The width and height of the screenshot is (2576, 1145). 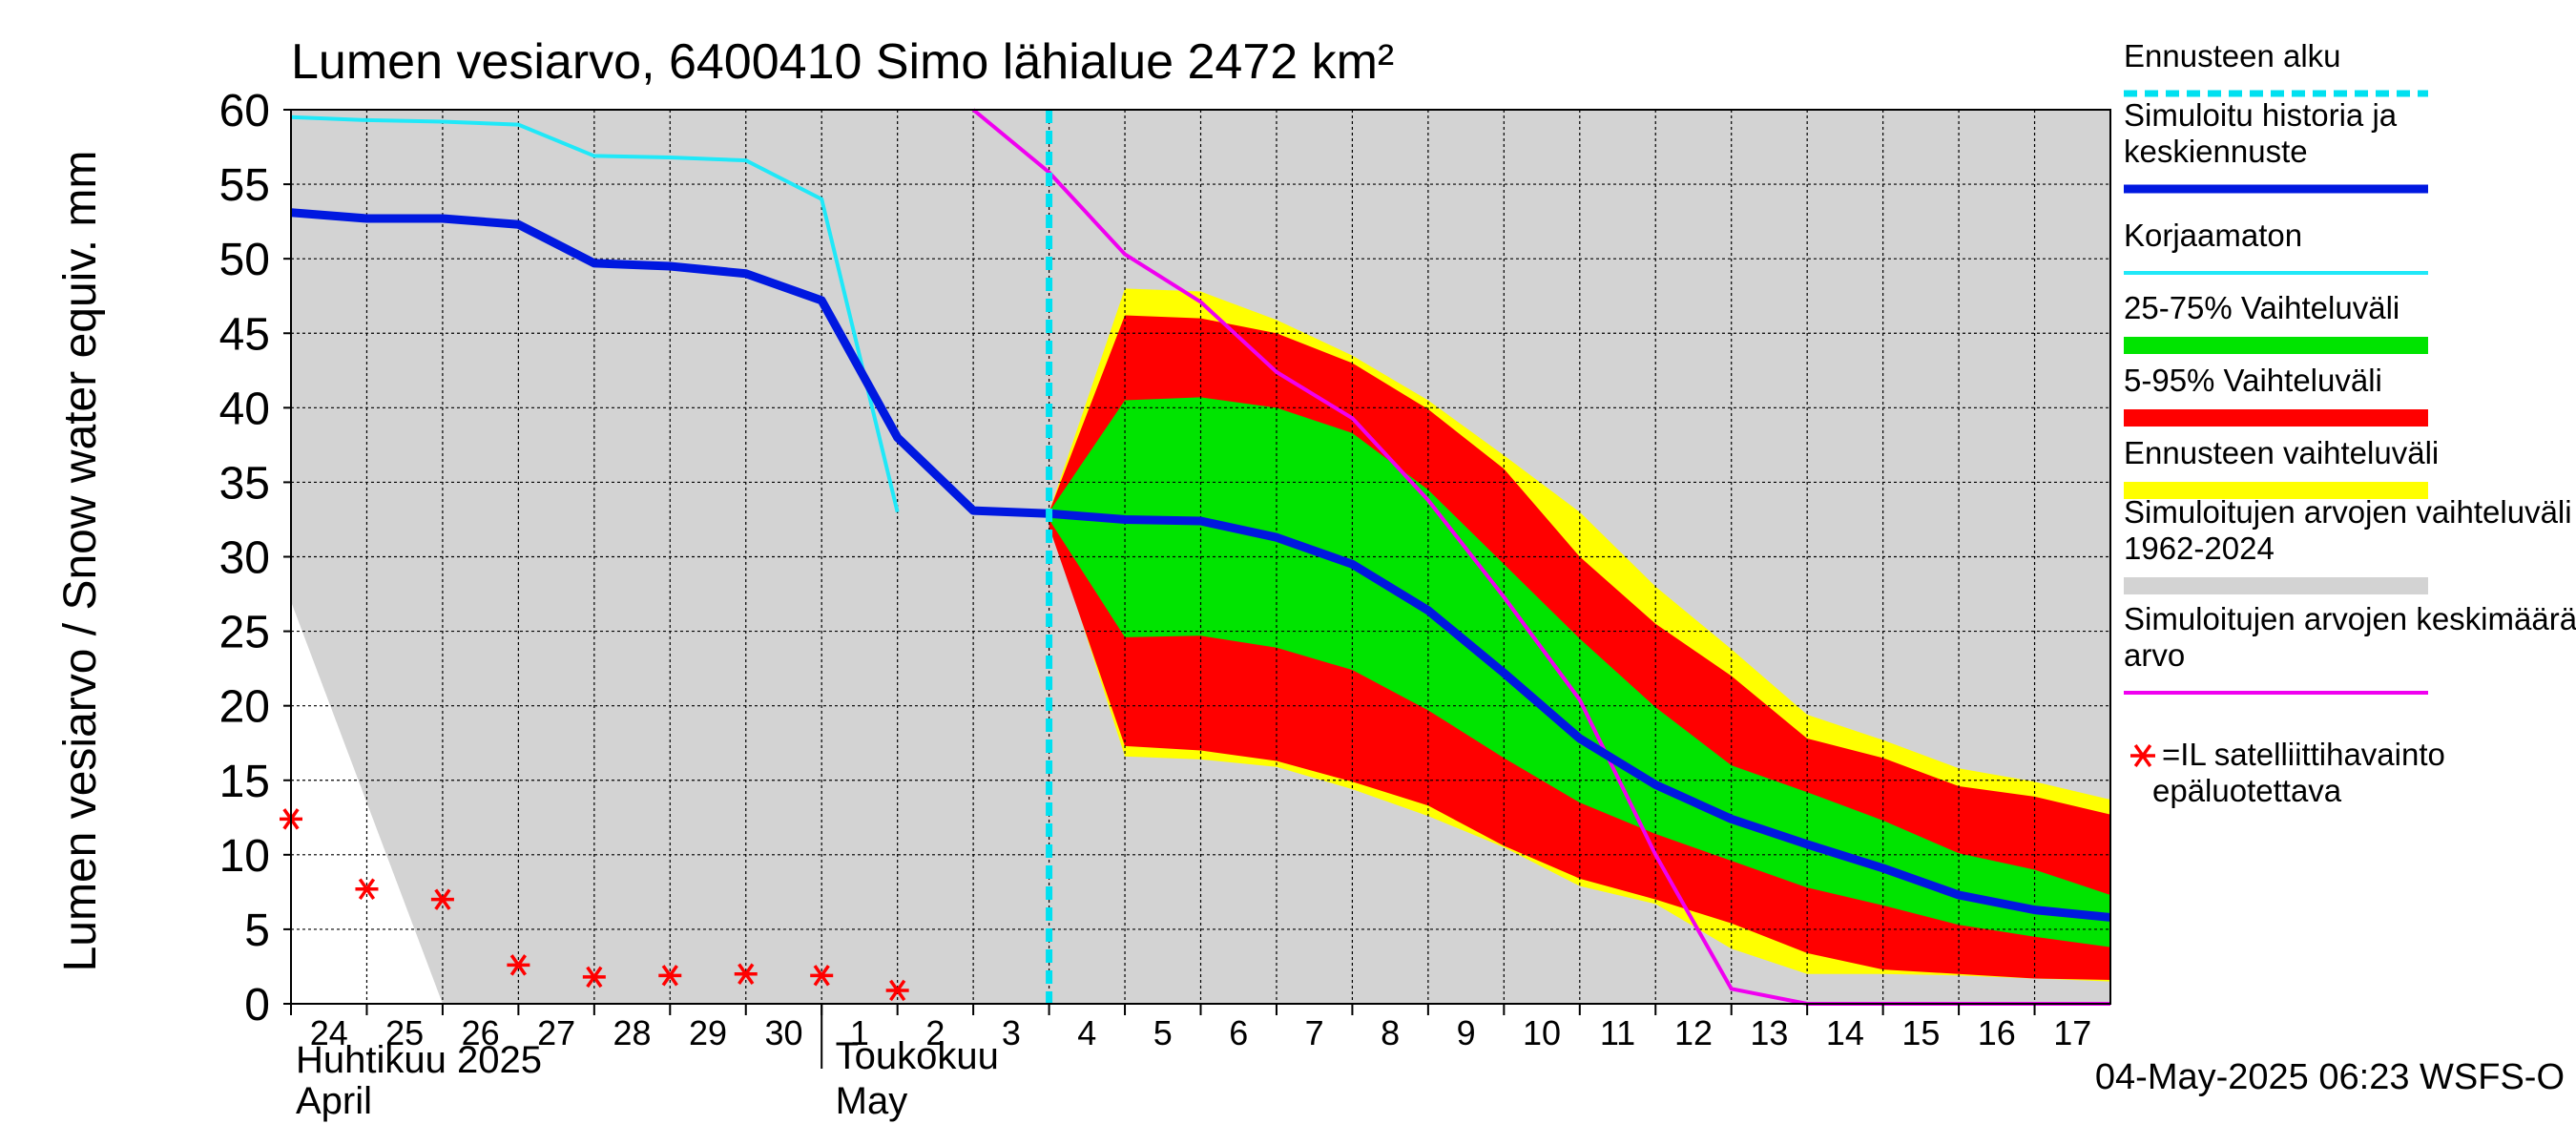 What do you see at coordinates (244, 185) in the screenshot?
I see `y-tick-label: 55` at bounding box center [244, 185].